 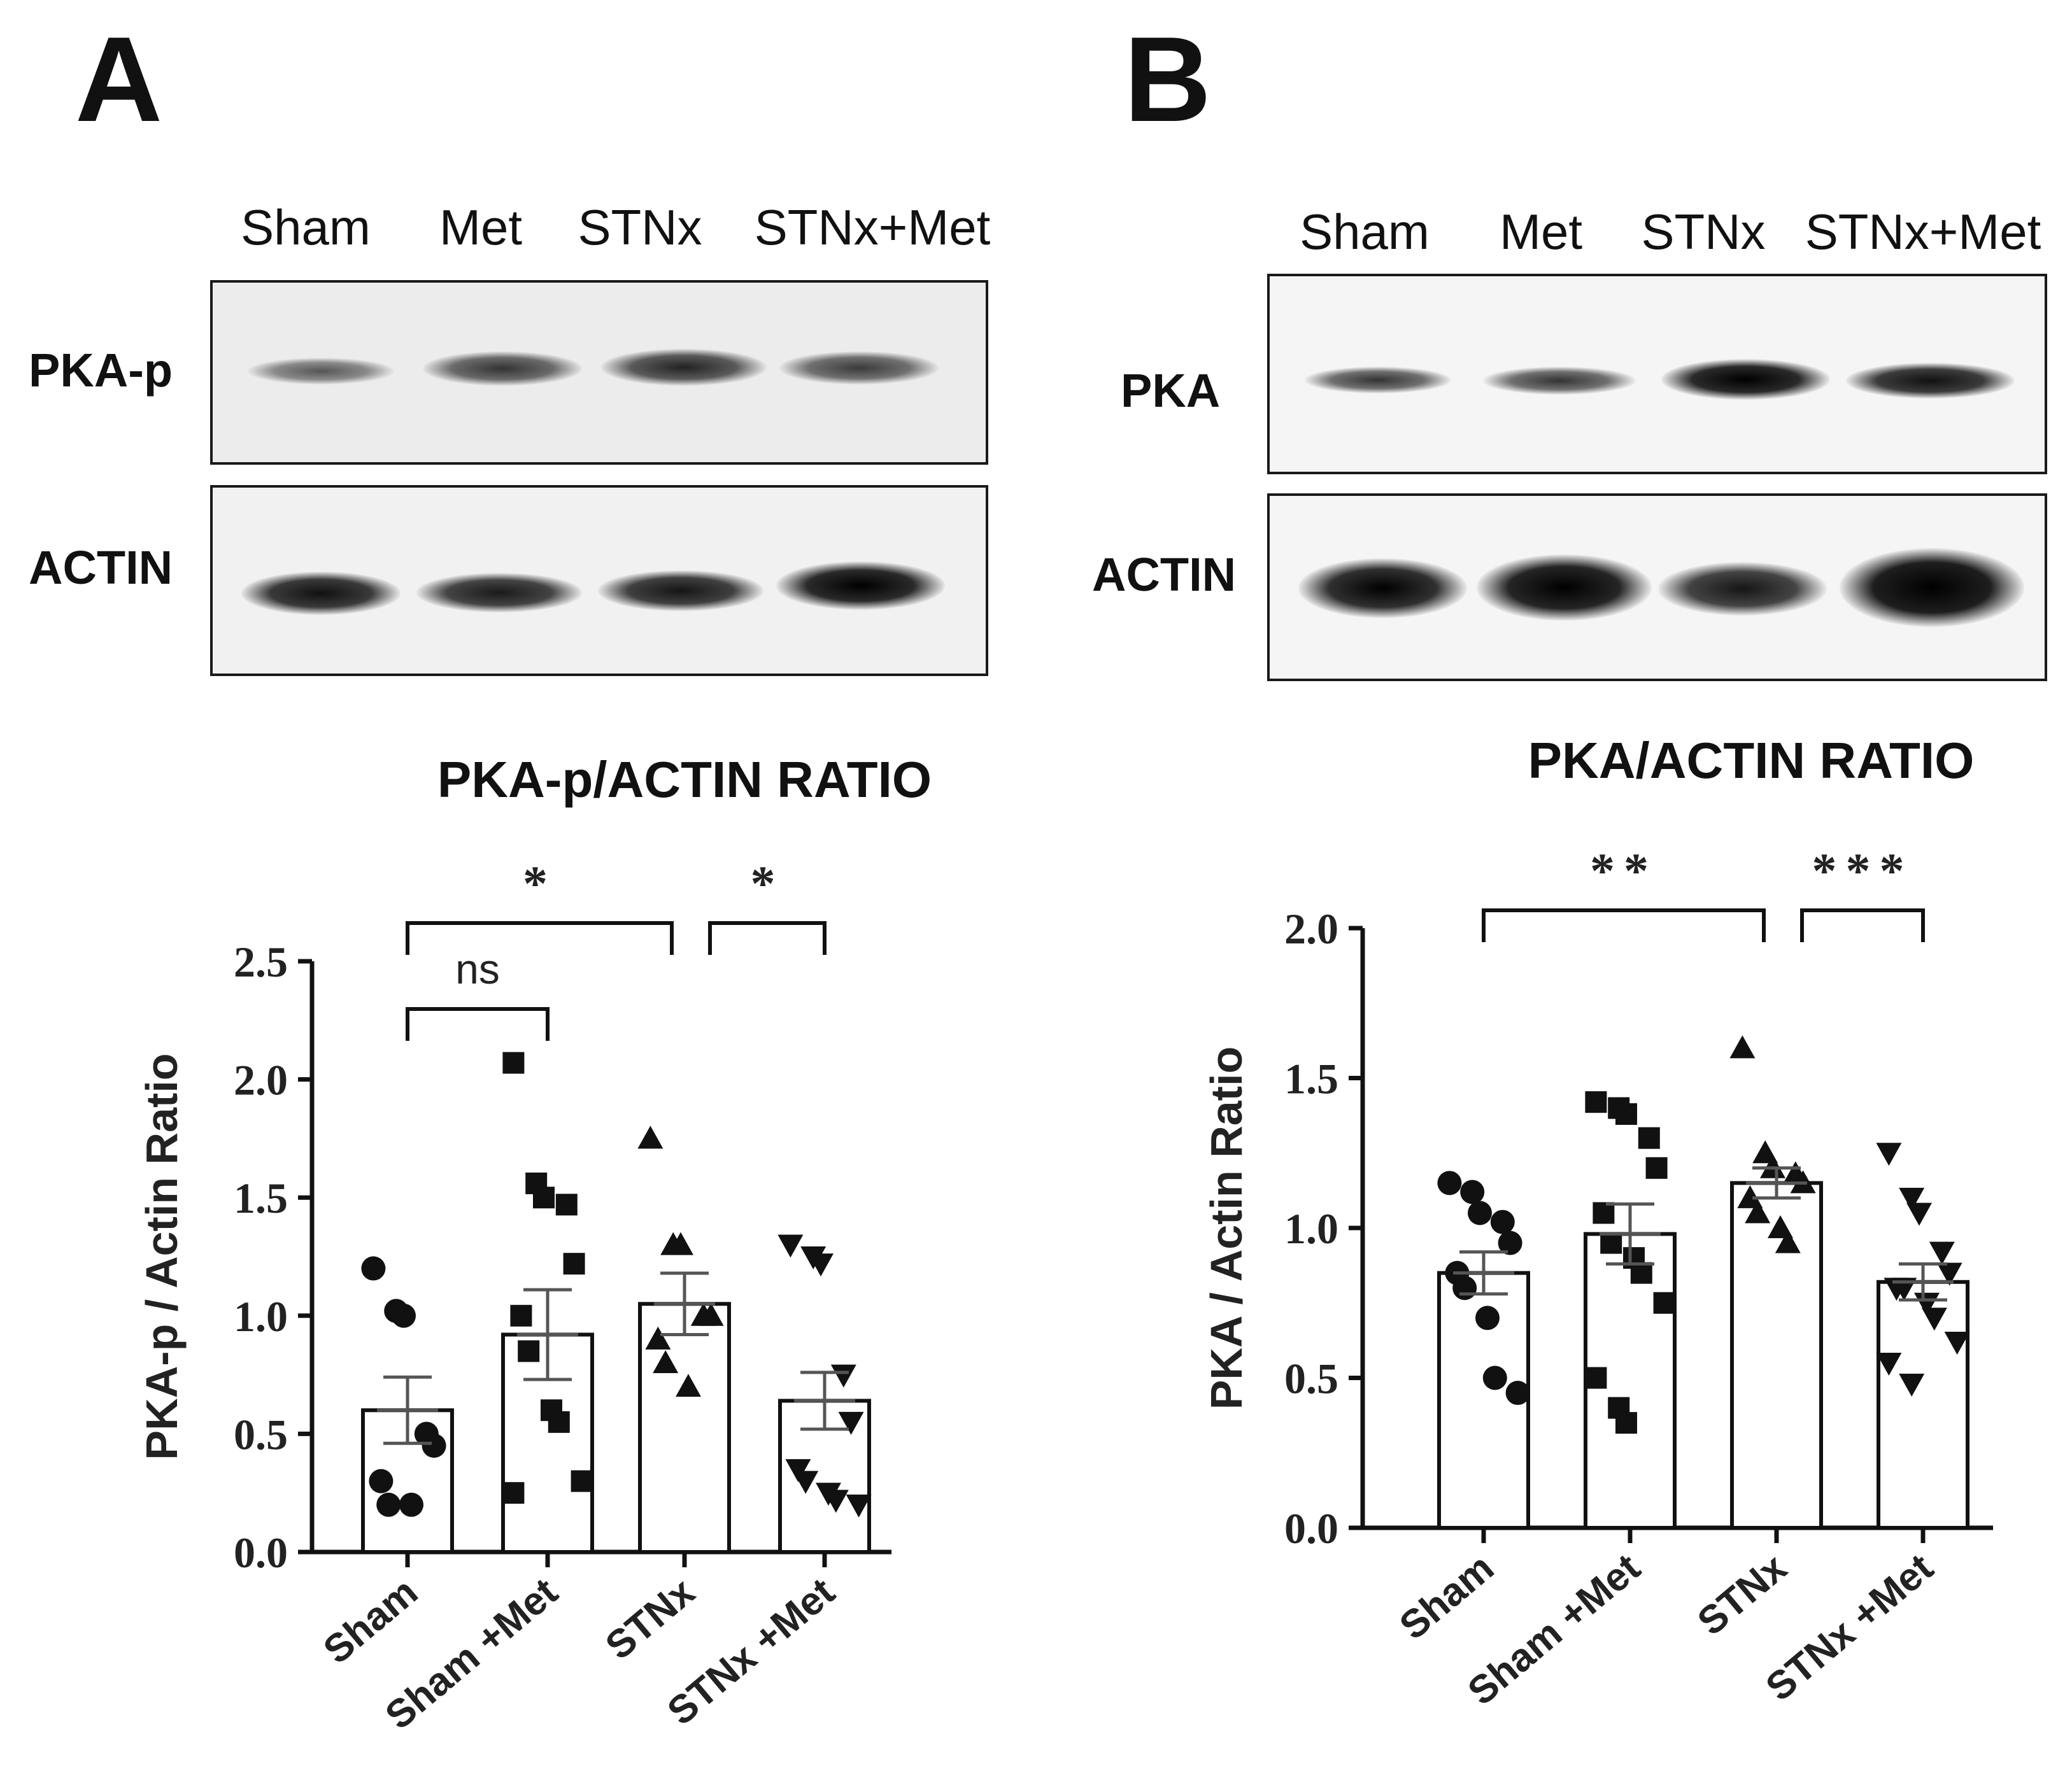 I want to click on y-tick-label: 2.5, so click(x=261, y=962).